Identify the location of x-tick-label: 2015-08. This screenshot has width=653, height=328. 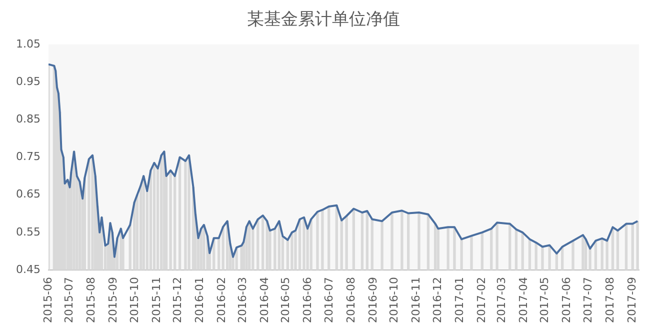
(91, 300).